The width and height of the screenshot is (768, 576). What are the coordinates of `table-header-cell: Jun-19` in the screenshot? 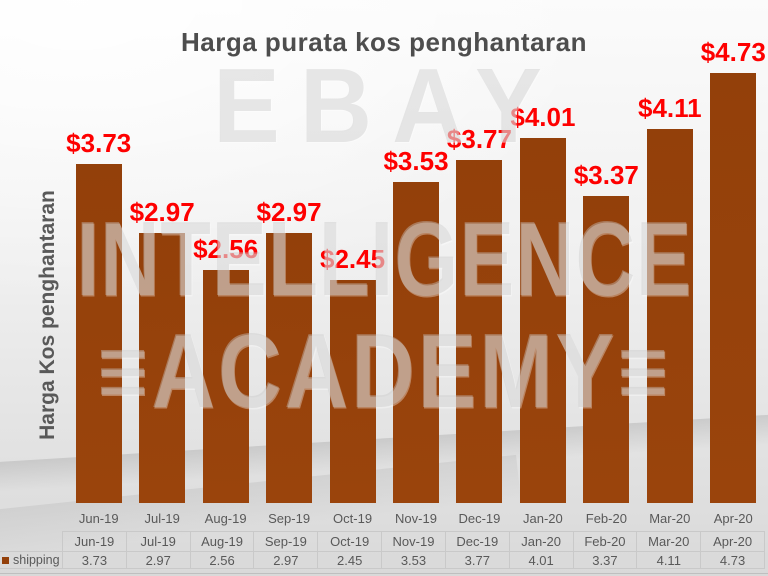 It's located at (95, 542).